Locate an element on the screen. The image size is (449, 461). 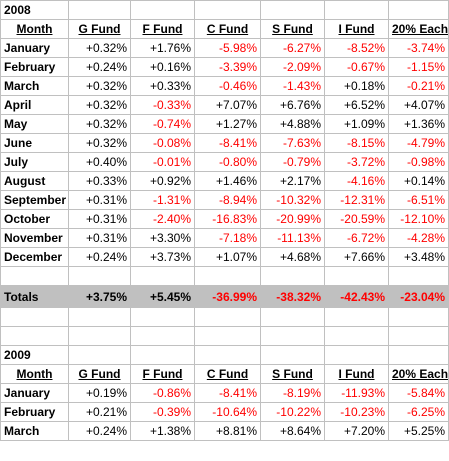
column-header: F Fund is located at coordinates (162, 29).